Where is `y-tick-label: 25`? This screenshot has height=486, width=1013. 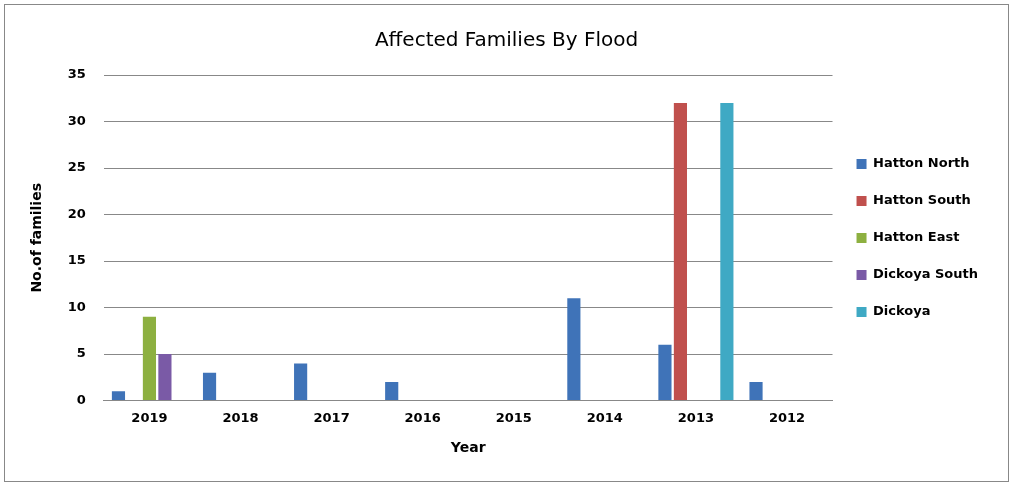
y-tick-label: 25 is located at coordinates (76, 167).